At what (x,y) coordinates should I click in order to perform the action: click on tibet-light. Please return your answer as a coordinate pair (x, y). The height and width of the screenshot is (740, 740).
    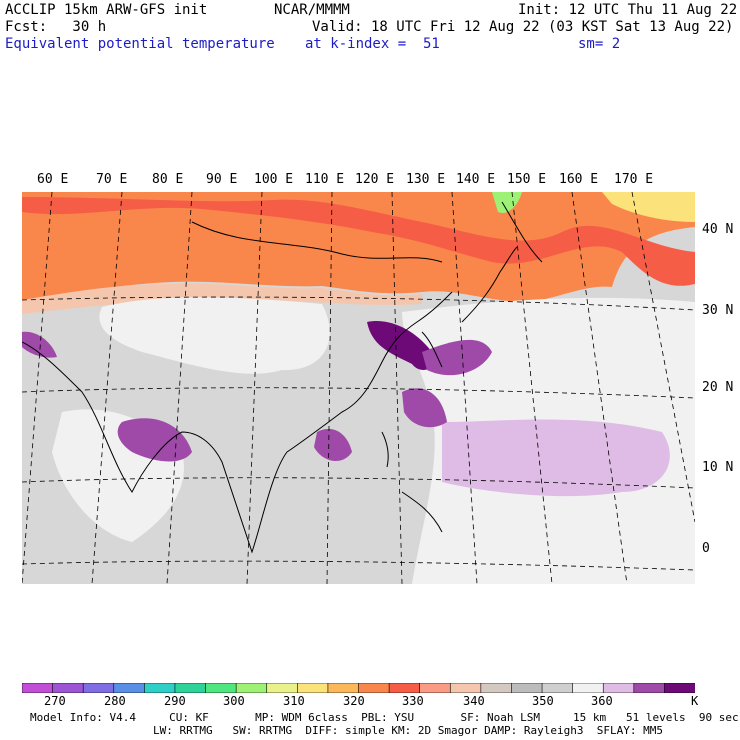
    Looking at the image, I should click on (214, 335).